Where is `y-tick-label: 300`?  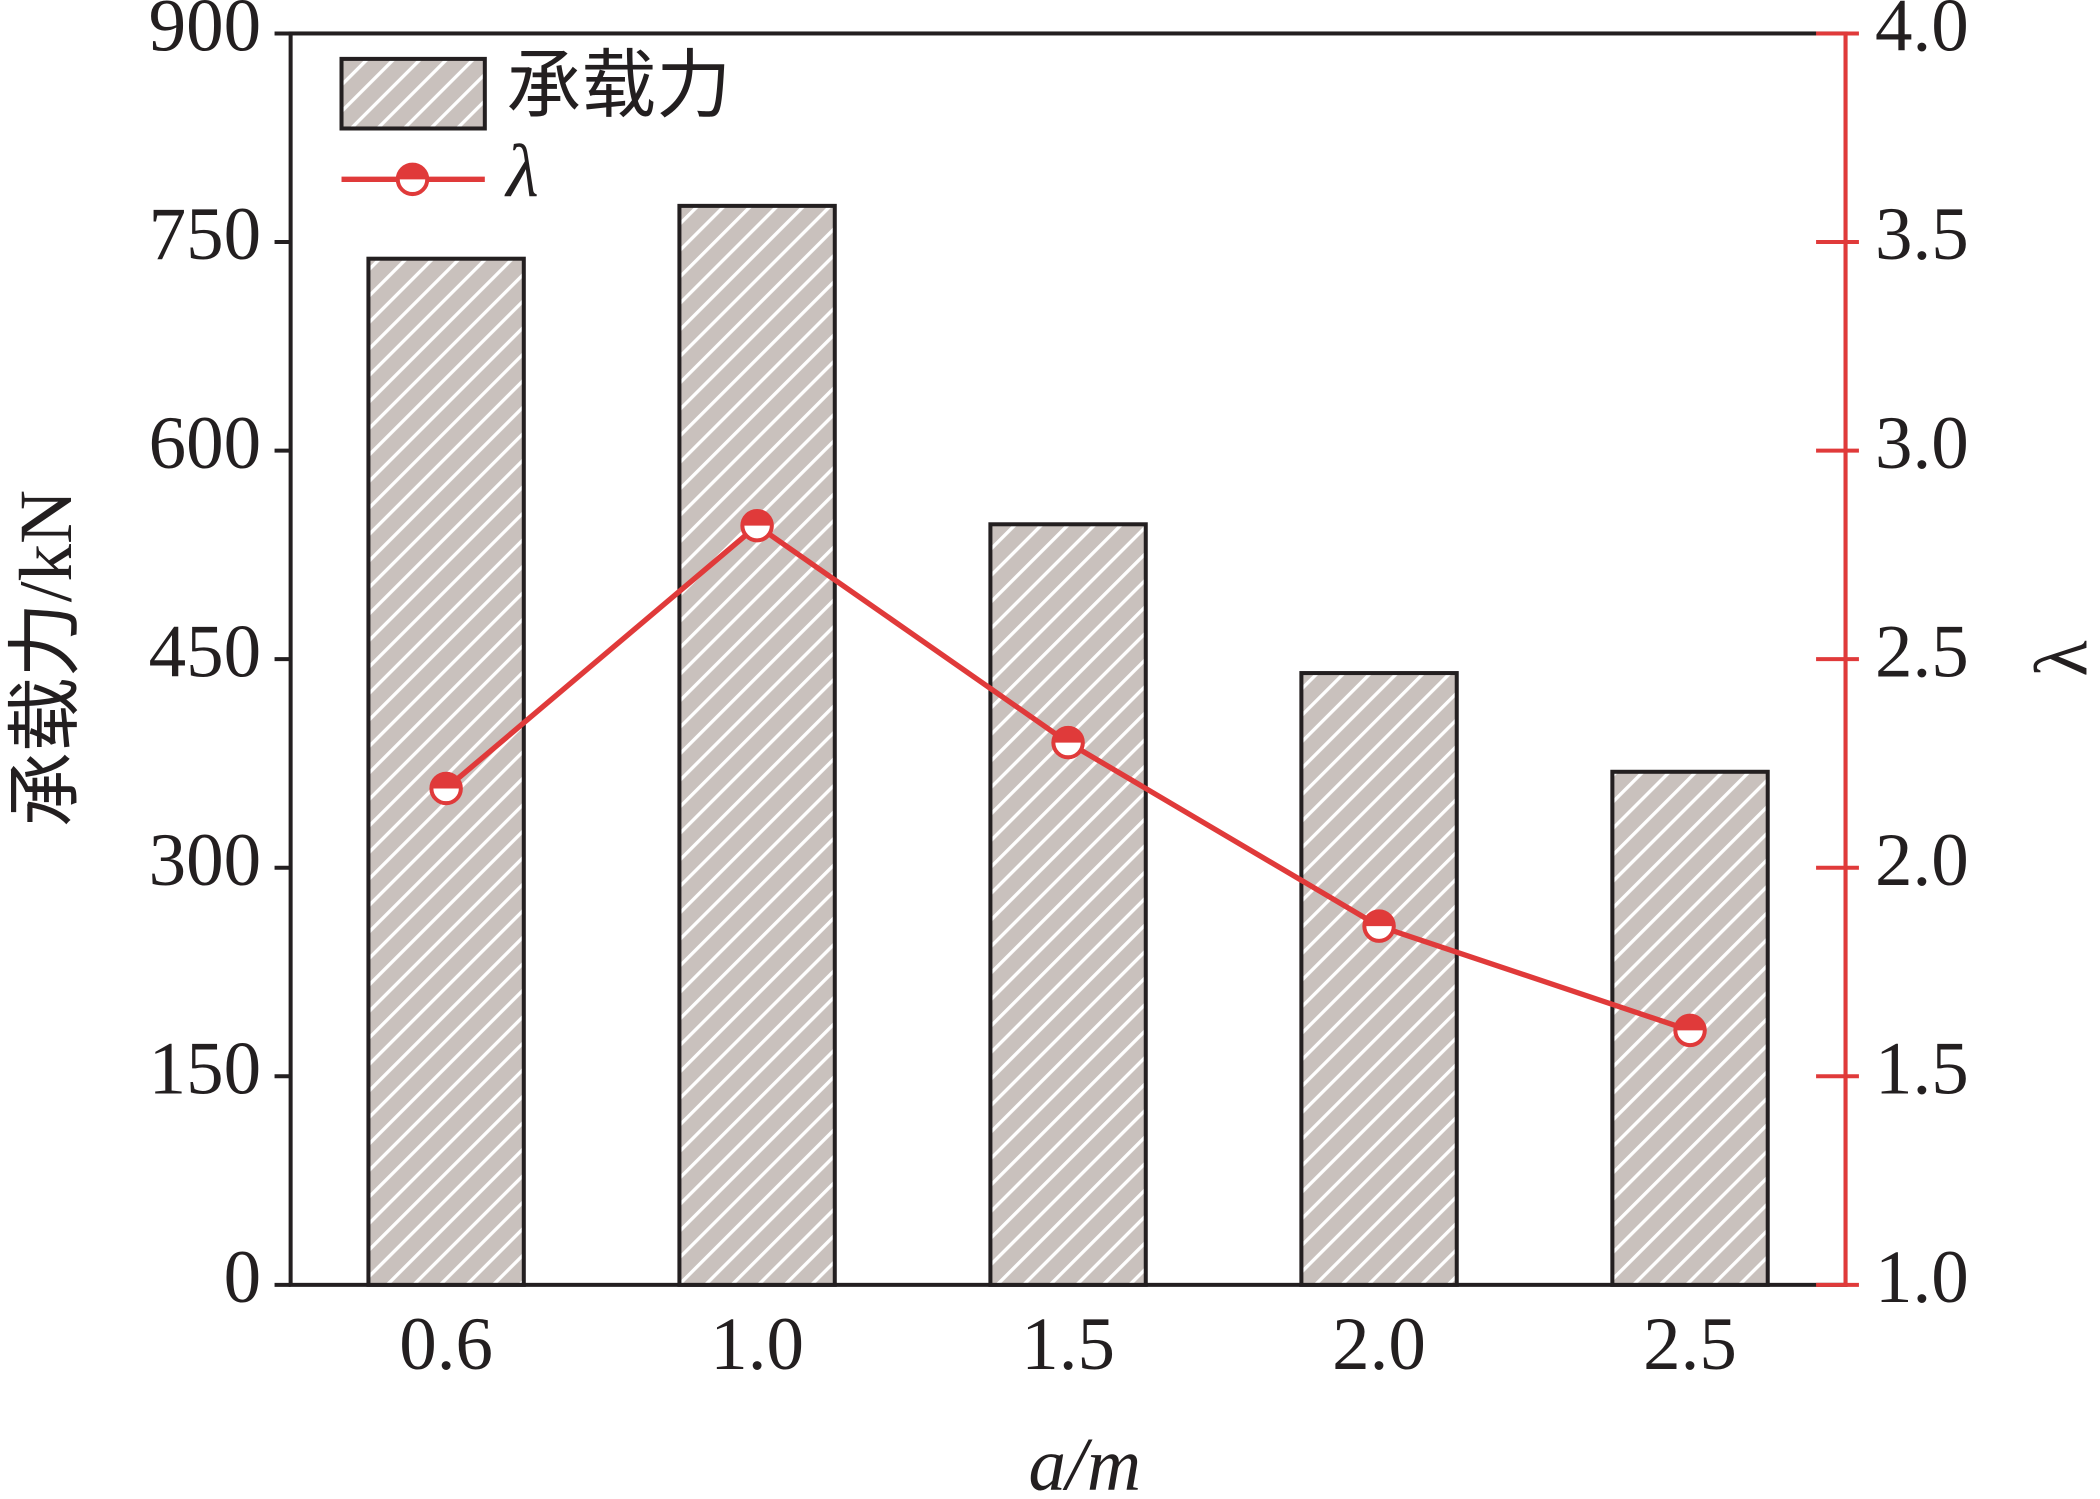
y-tick-label: 300 is located at coordinates (205, 860).